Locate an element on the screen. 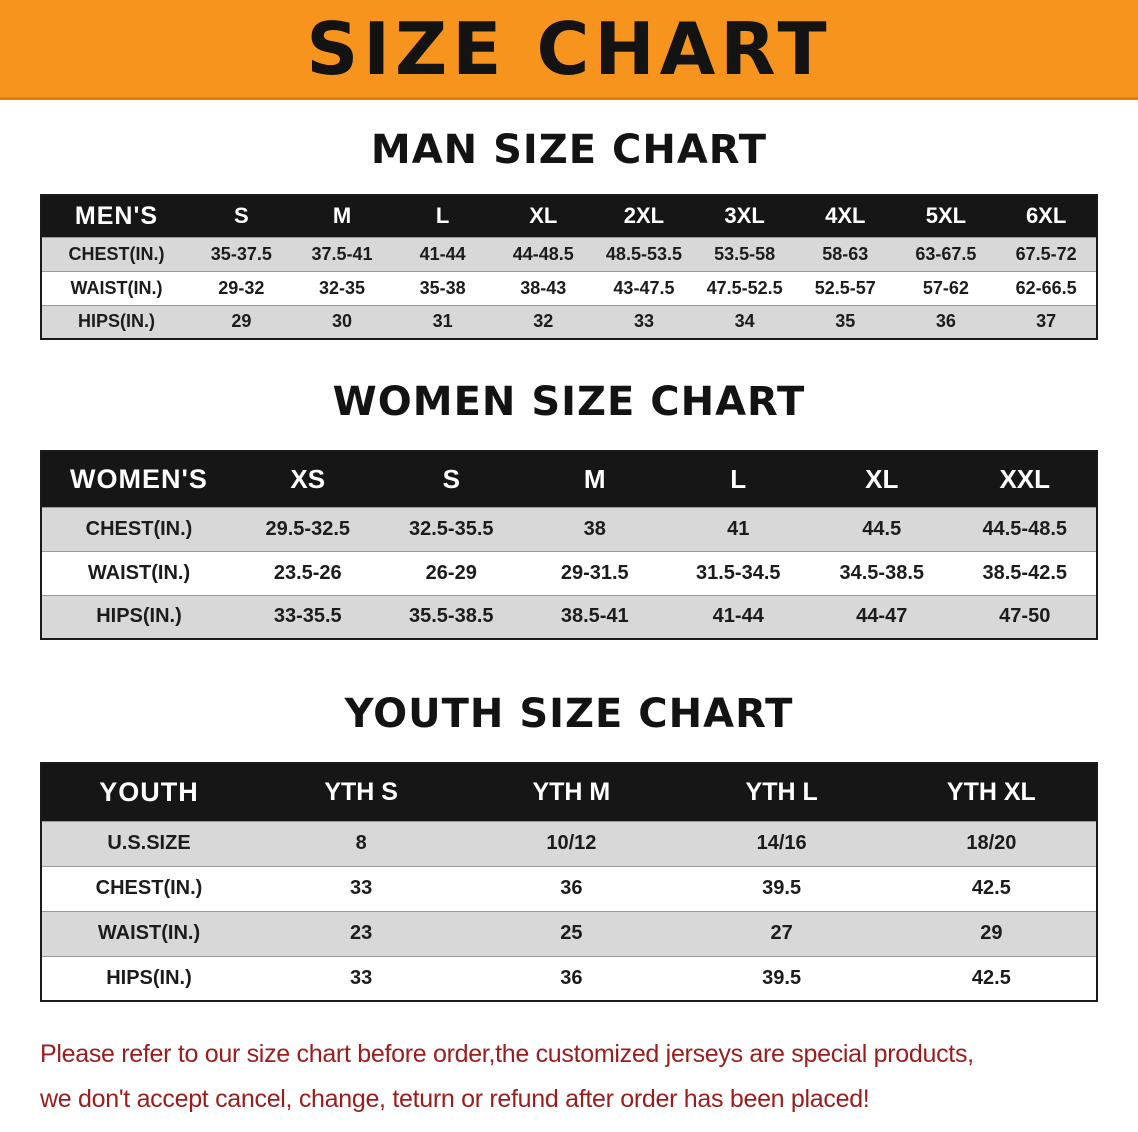  banner: SIZE CHART is located at coordinates (569, 50).